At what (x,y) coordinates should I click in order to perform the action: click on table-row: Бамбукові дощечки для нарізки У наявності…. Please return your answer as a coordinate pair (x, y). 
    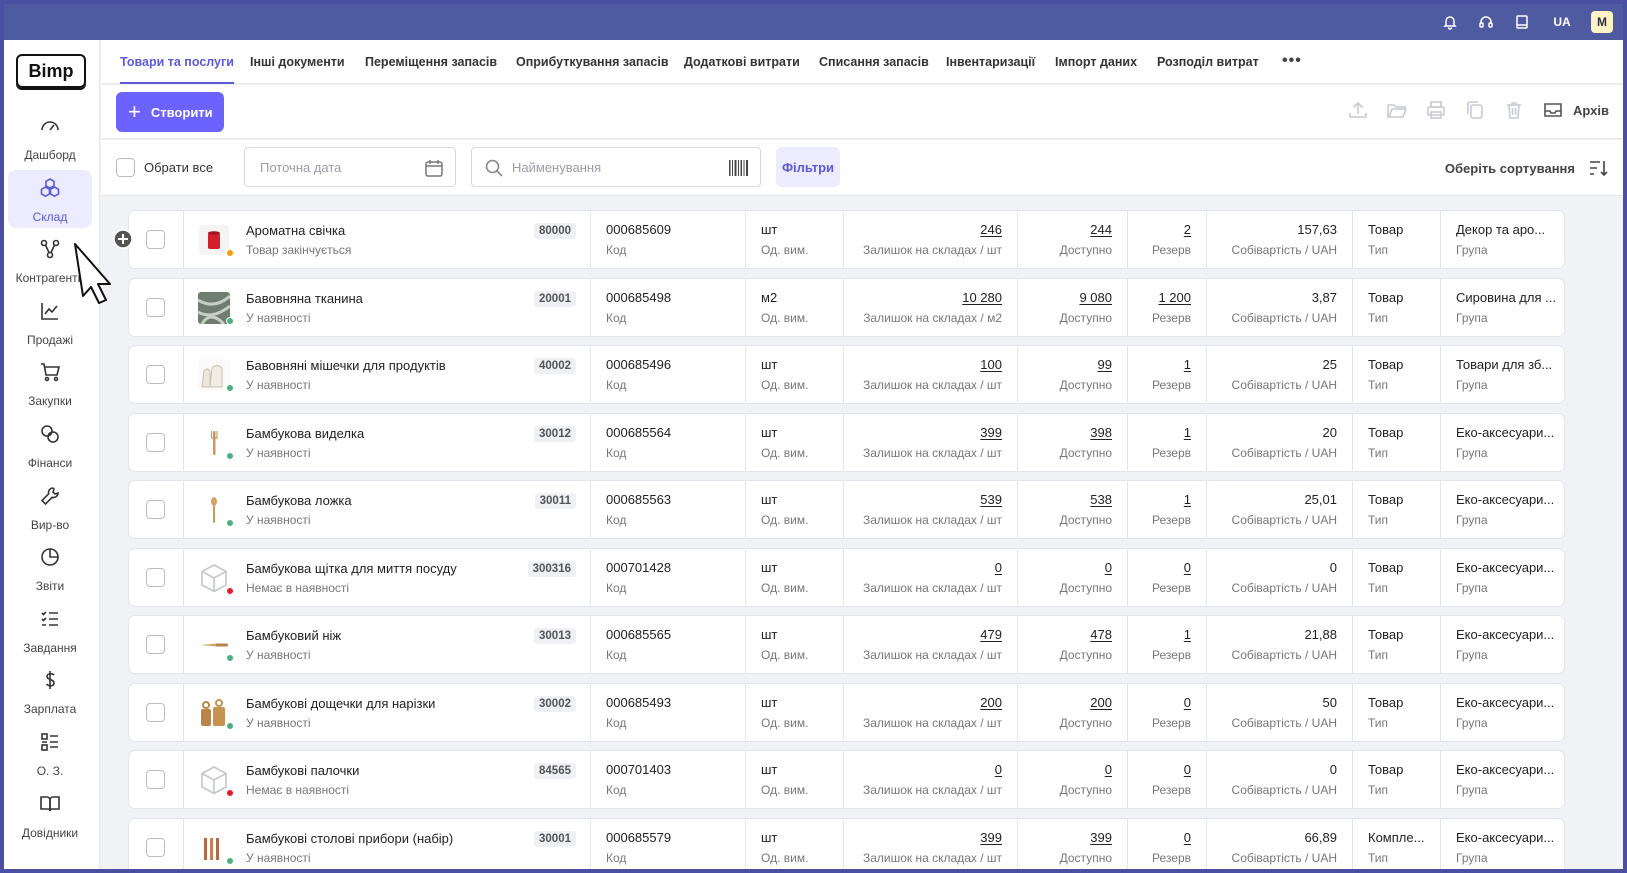
    Looking at the image, I should click on (846, 712).